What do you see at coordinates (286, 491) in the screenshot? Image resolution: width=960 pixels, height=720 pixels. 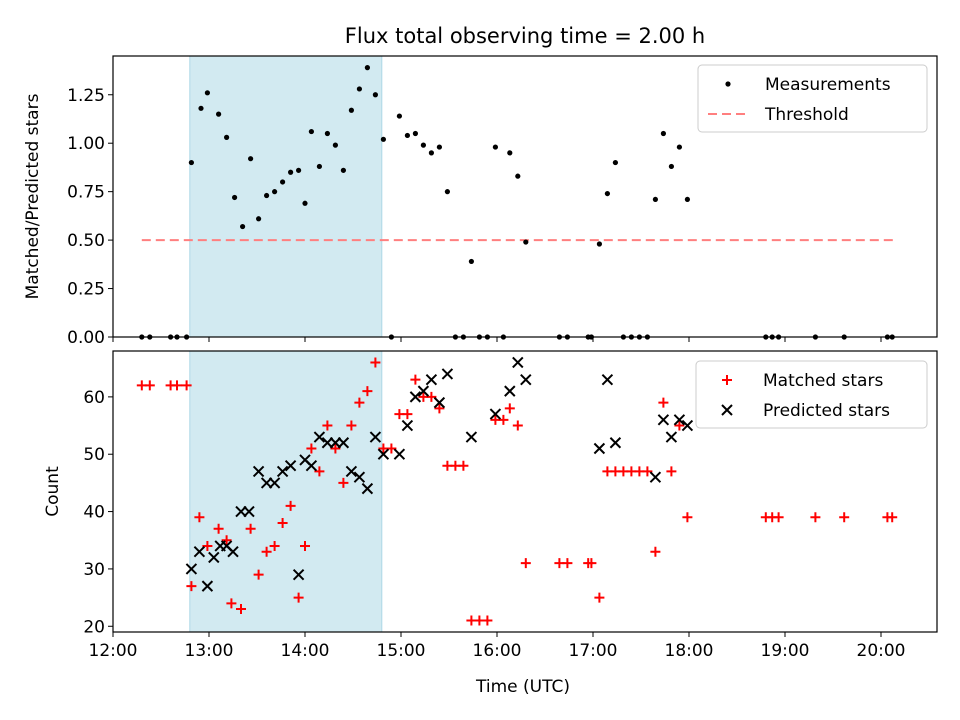 I see `shaded-span` at bounding box center [286, 491].